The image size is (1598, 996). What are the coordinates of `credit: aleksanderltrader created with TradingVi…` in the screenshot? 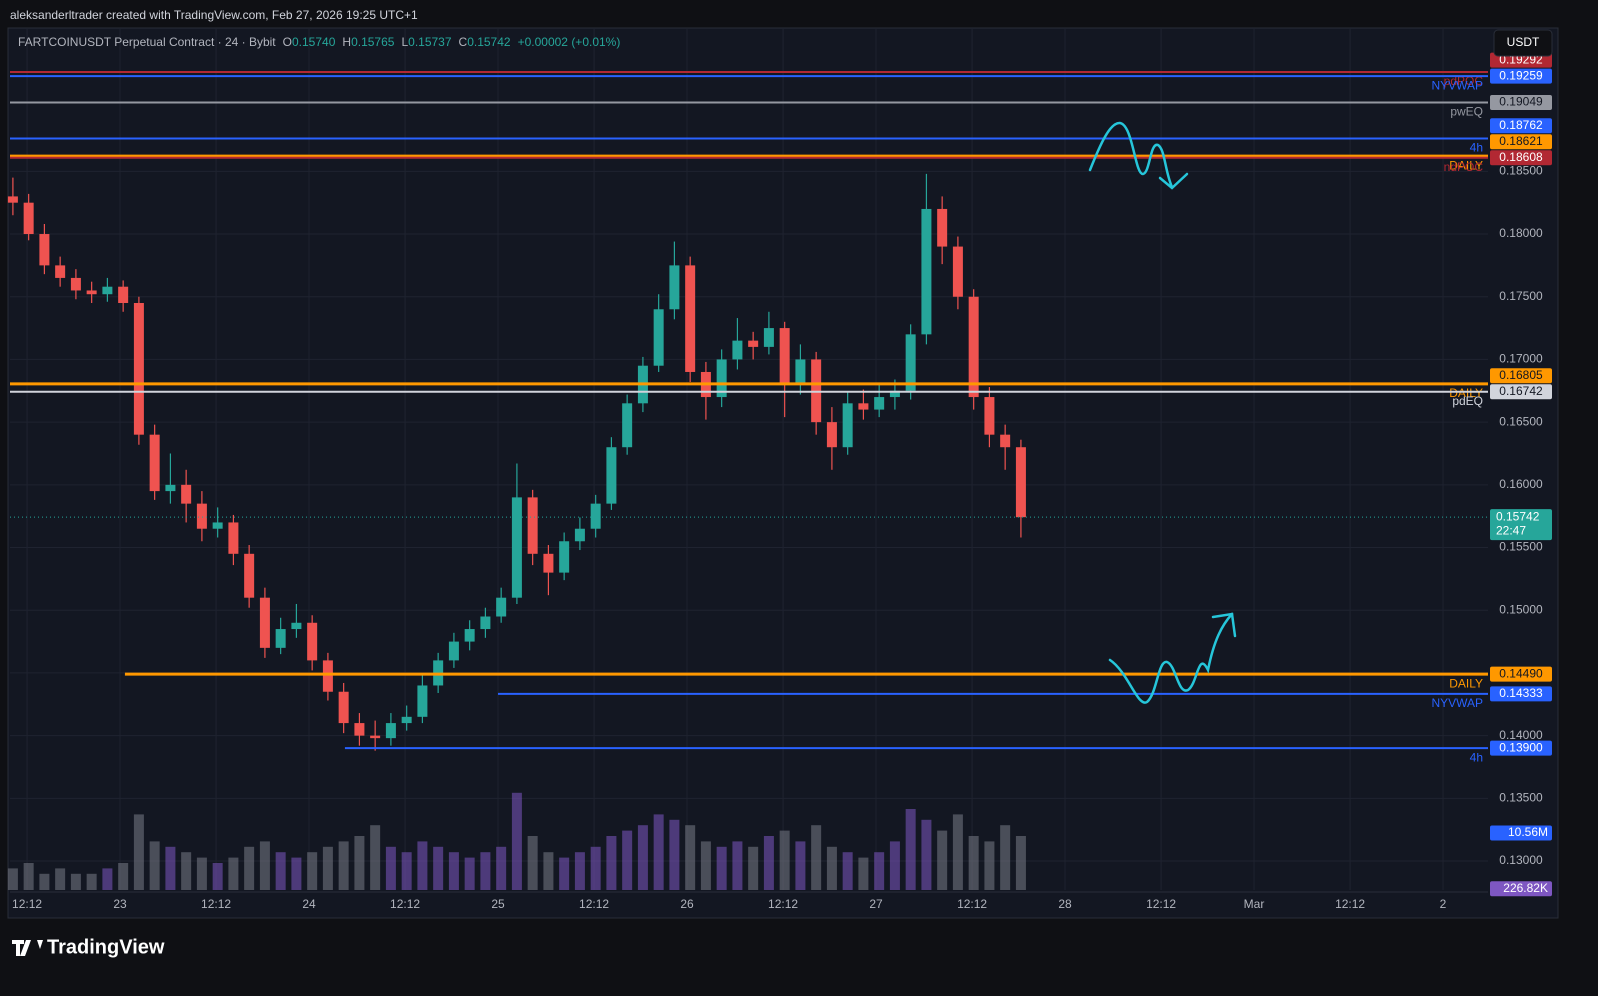 It's located at (214, 15).